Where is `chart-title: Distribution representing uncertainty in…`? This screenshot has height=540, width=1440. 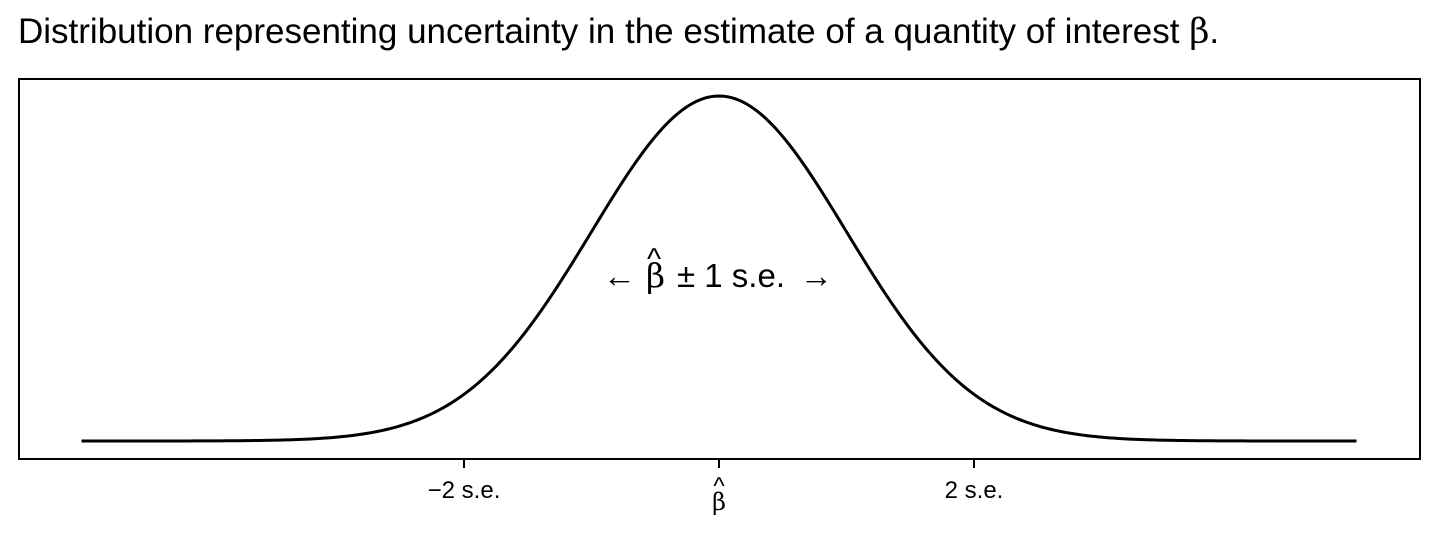 chart-title: Distribution representing uncertainty in… is located at coordinates (618, 32).